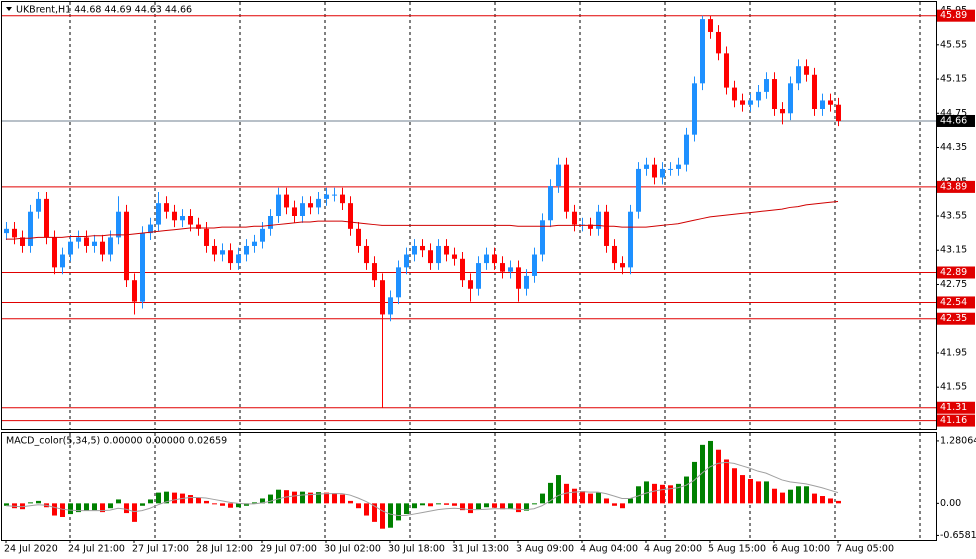  Describe the element at coordinates (104, 10) in the screenshot. I see `chart-title: UKBrent,H1 44.68 44.69 44.63 44.66` at that location.